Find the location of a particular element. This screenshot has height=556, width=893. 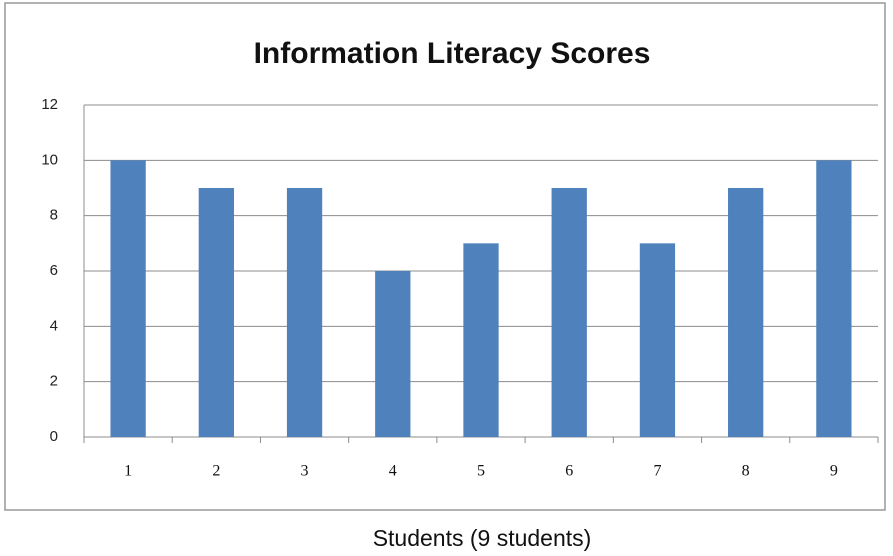

y-tick-label: 4 is located at coordinates (54, 325).